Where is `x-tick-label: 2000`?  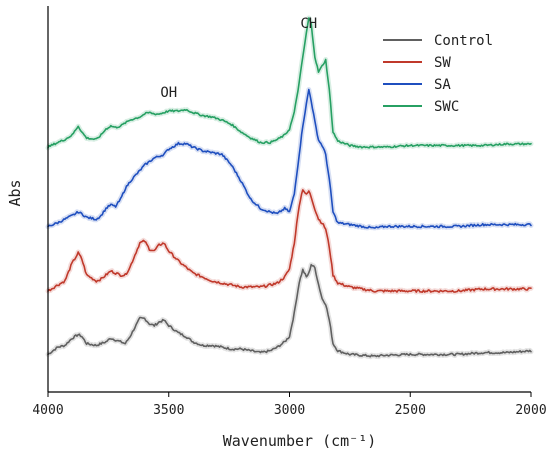
x-tick-label: 2000 is located at coordinates (530, 410).